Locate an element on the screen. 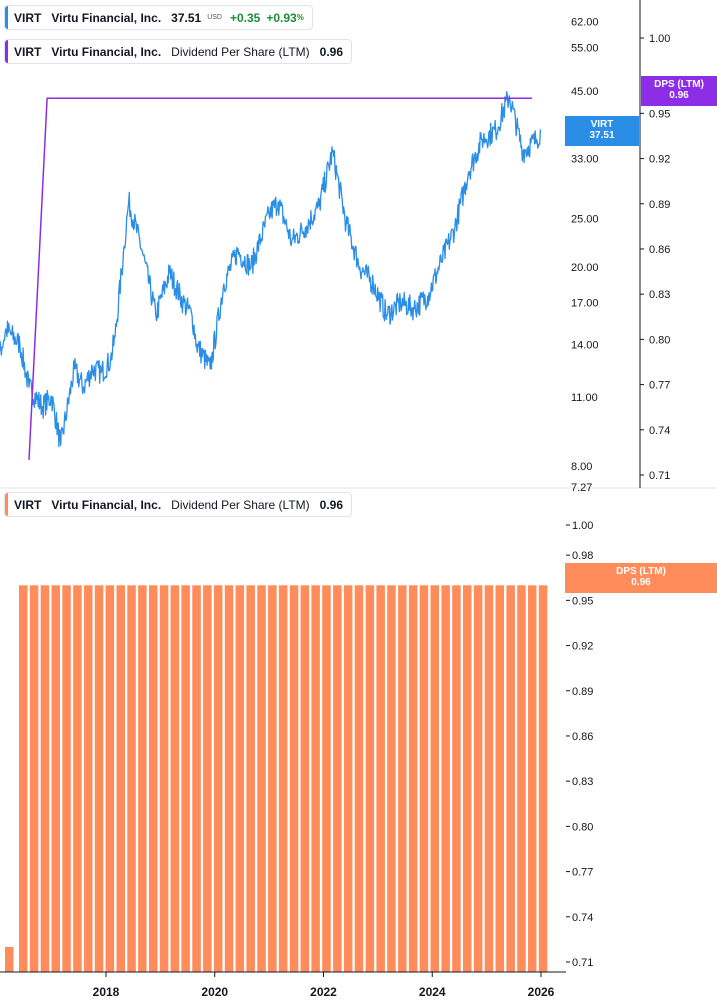  legend-price-value: 37.51 is located at coordinates (186, 17).